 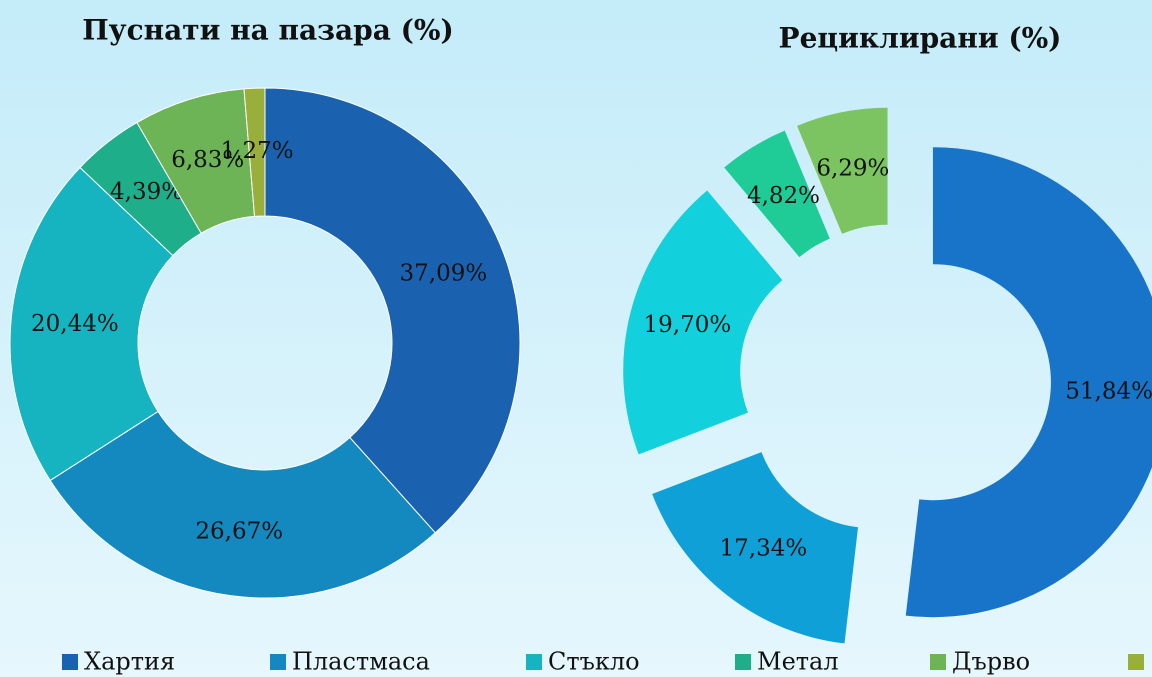 I want to click on data-label: 4,39%, so click(x=146, y=192).